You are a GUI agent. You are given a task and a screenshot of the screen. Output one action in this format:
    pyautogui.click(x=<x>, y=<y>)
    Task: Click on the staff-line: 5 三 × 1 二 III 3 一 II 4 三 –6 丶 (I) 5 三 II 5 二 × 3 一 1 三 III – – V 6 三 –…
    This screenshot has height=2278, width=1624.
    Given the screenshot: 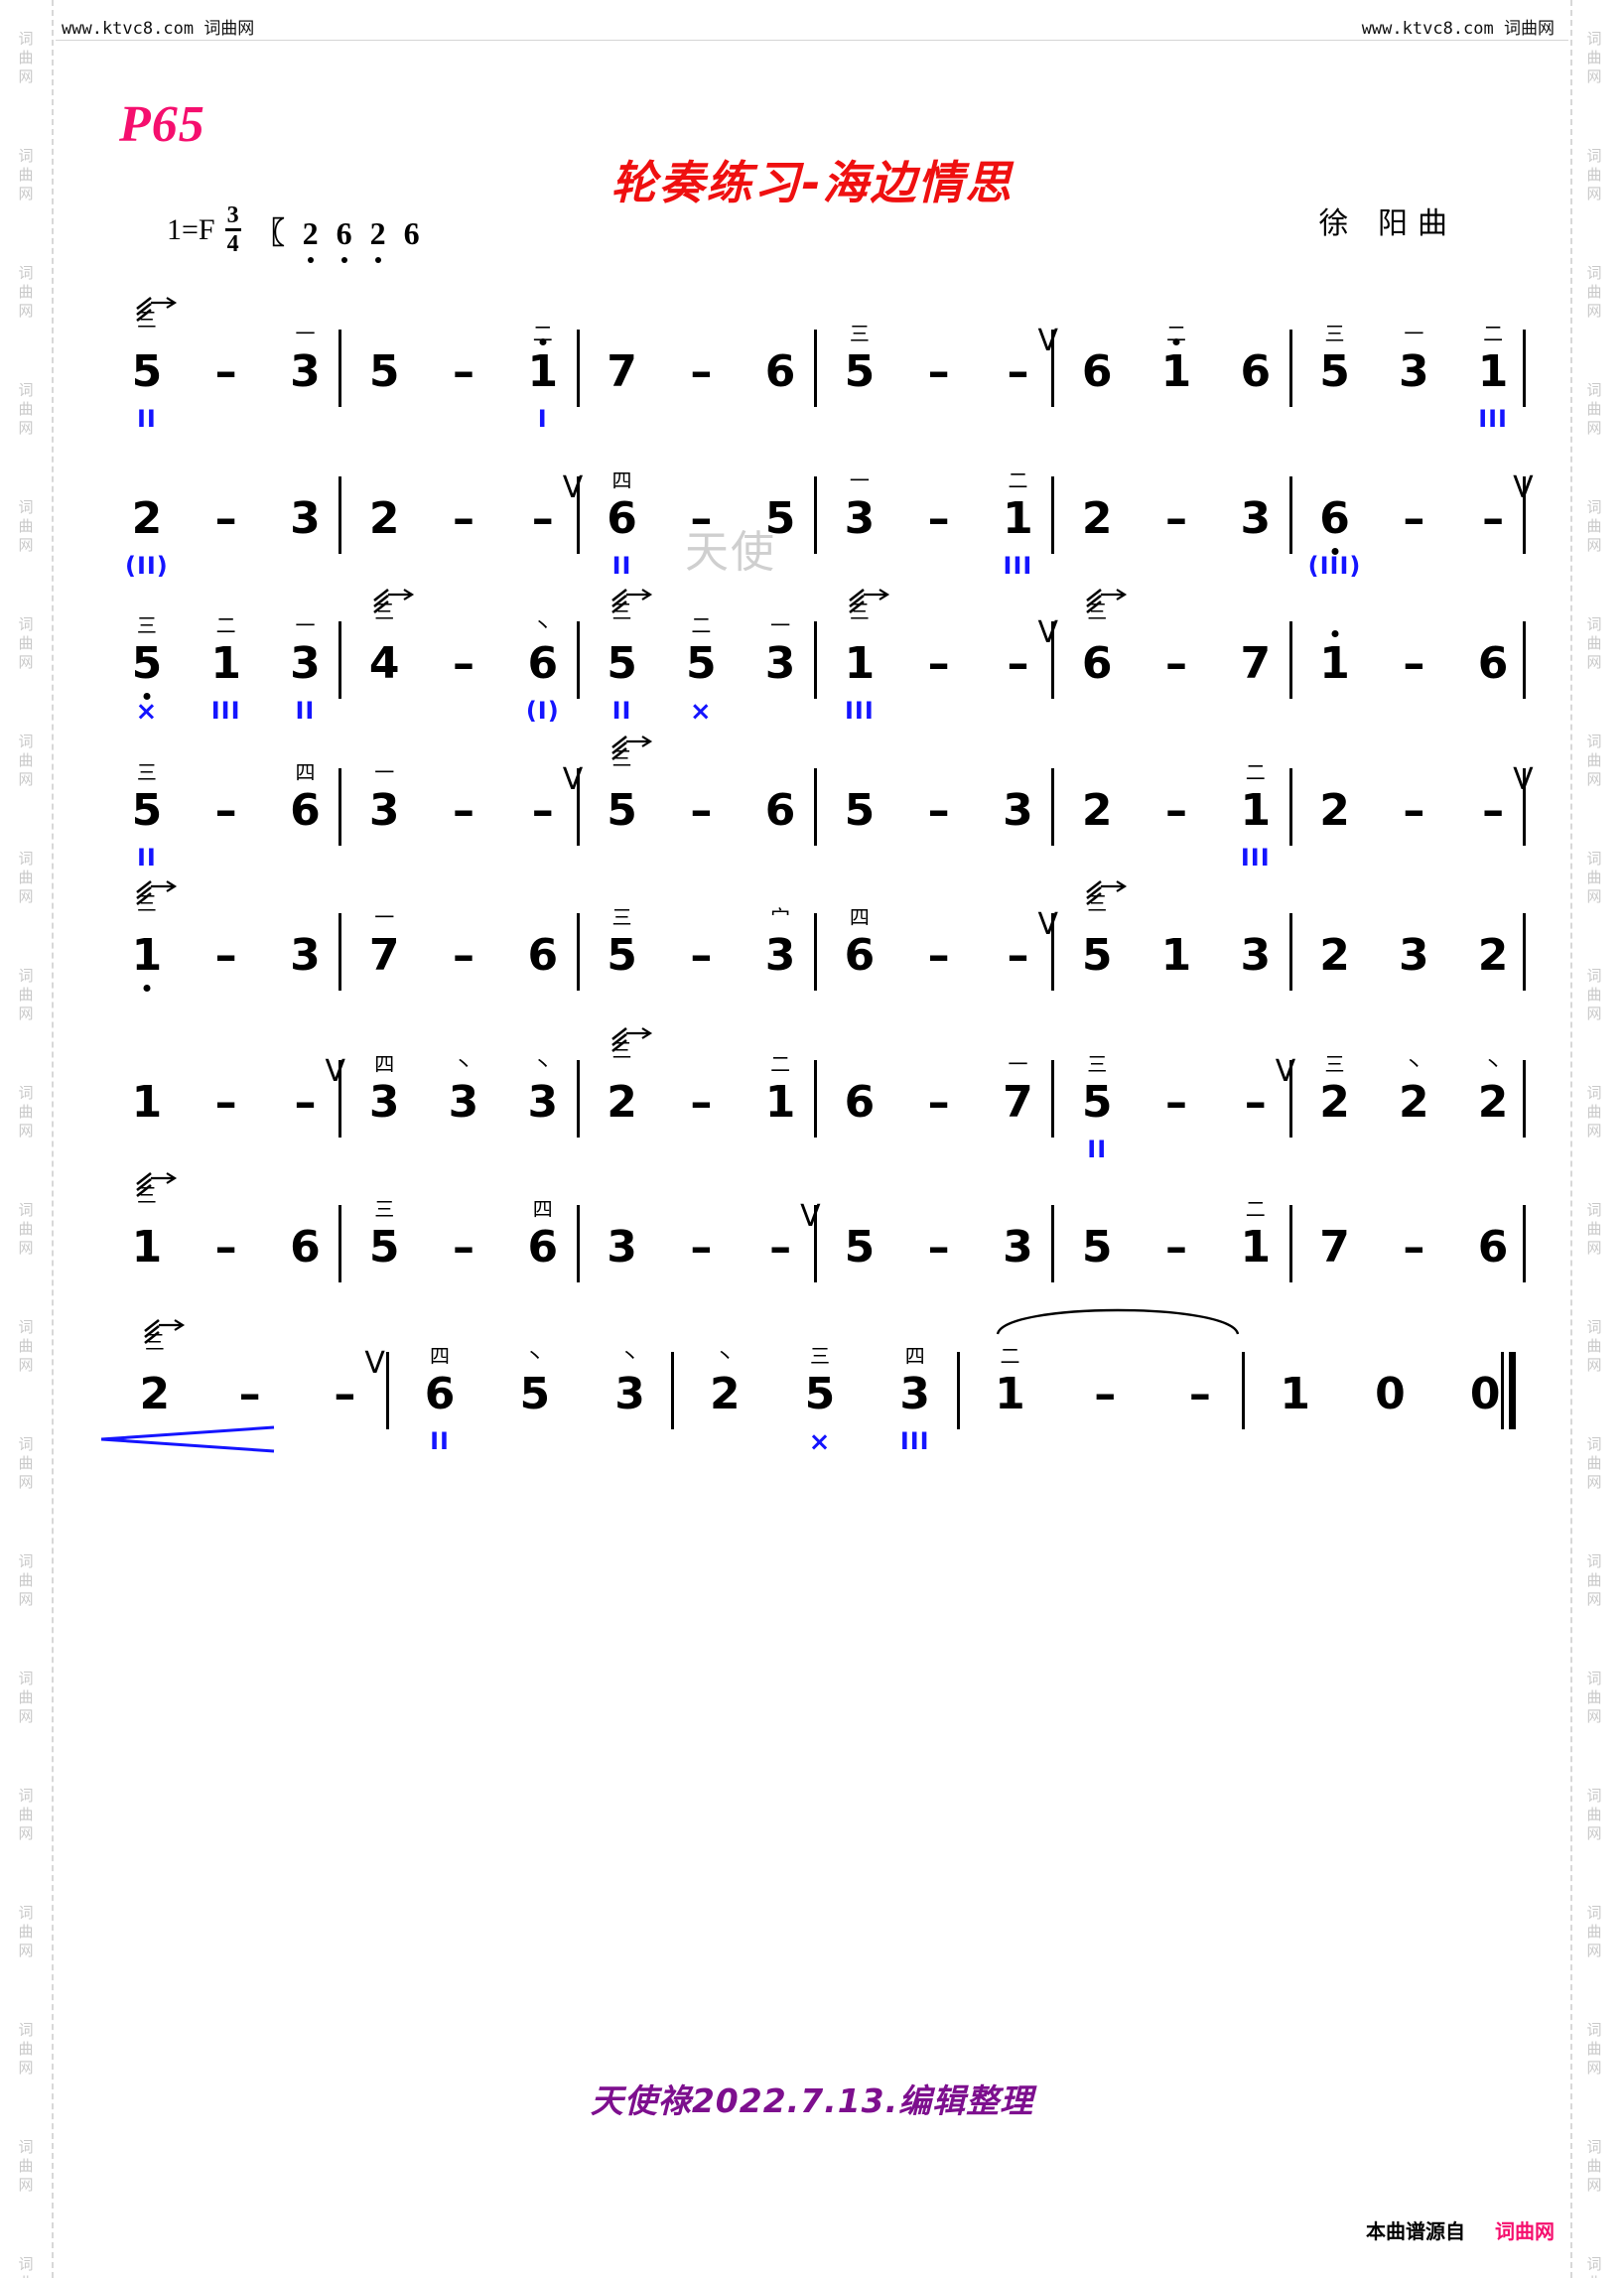 What is the action you would take?
    pyautogui.click(x=812, y=663)
    